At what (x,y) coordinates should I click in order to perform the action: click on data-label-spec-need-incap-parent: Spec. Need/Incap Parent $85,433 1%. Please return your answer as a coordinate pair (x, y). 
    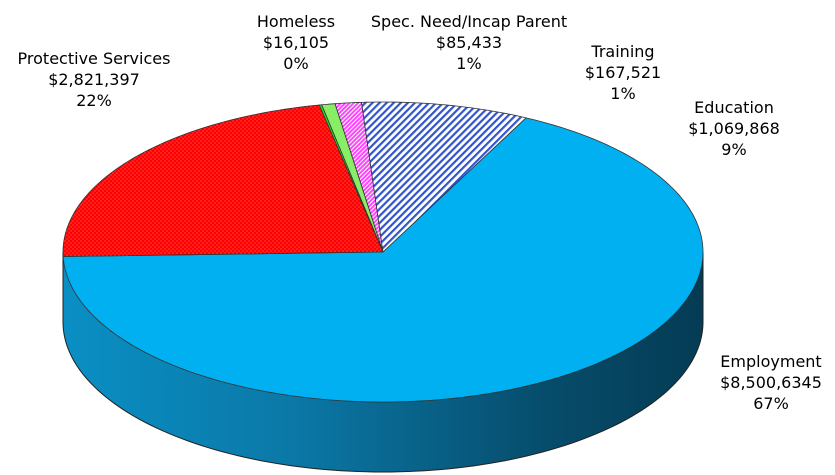
    Looking at the image, I should click on (469, 42).